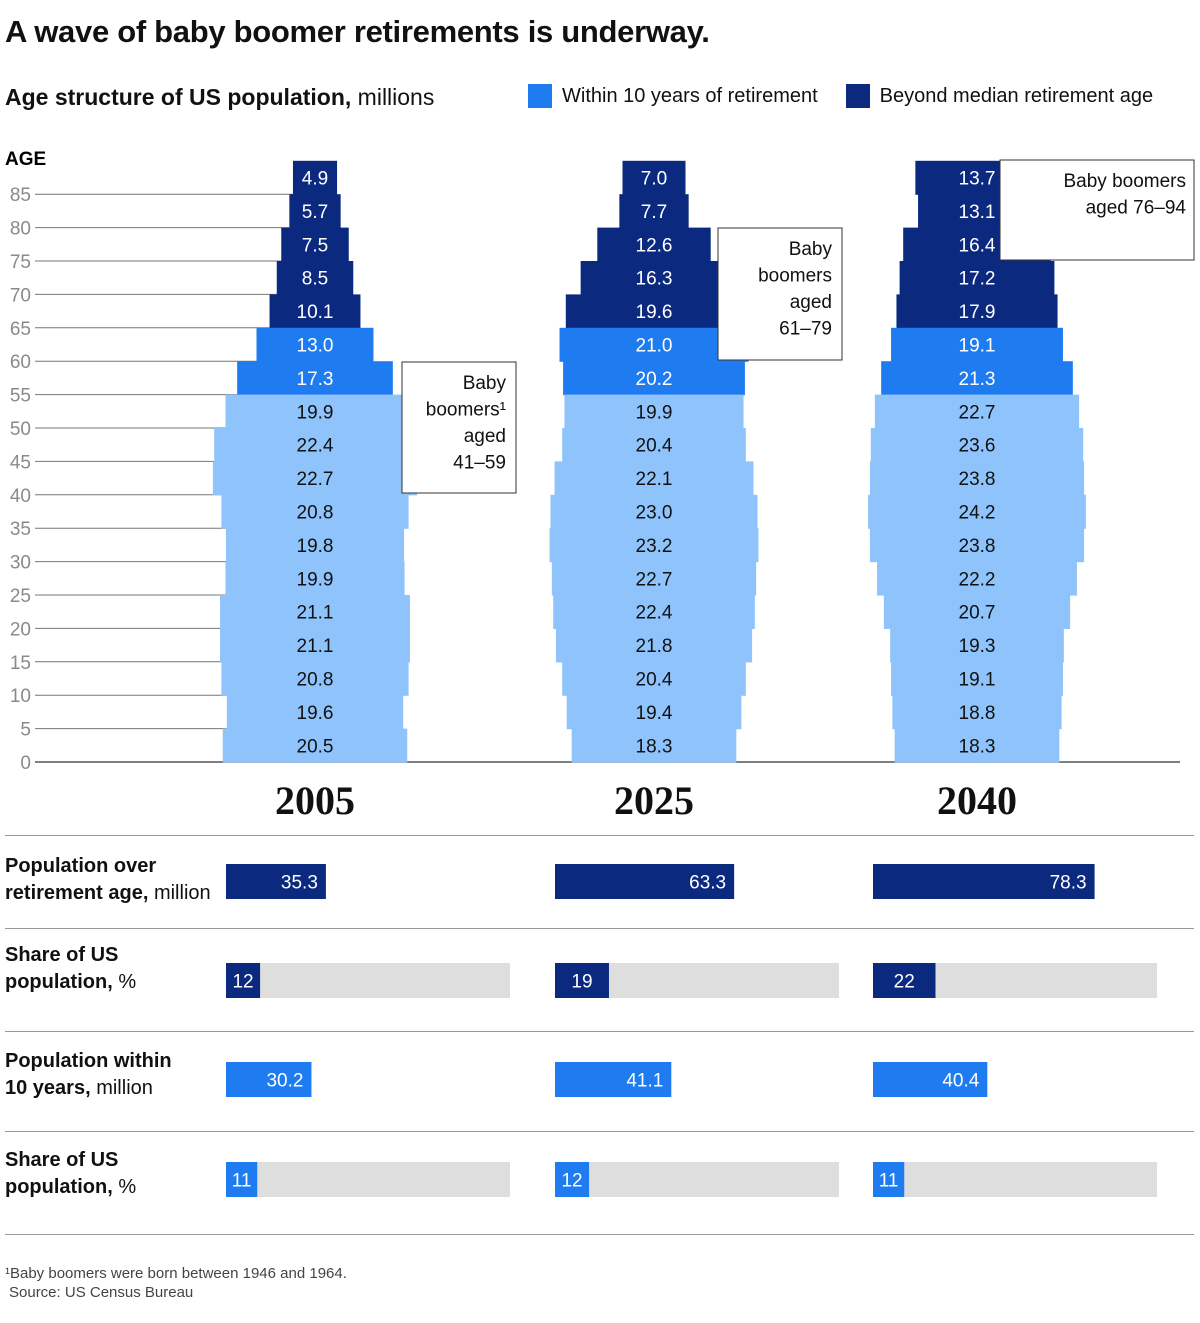 Image resolution: width=1200 pixels, height=1323 pixels. What do you see at coordinates (690, 95) in the screenshot?
I see `legend-label-within: Within 10 years of retirement` at bounding box center [690, 95].